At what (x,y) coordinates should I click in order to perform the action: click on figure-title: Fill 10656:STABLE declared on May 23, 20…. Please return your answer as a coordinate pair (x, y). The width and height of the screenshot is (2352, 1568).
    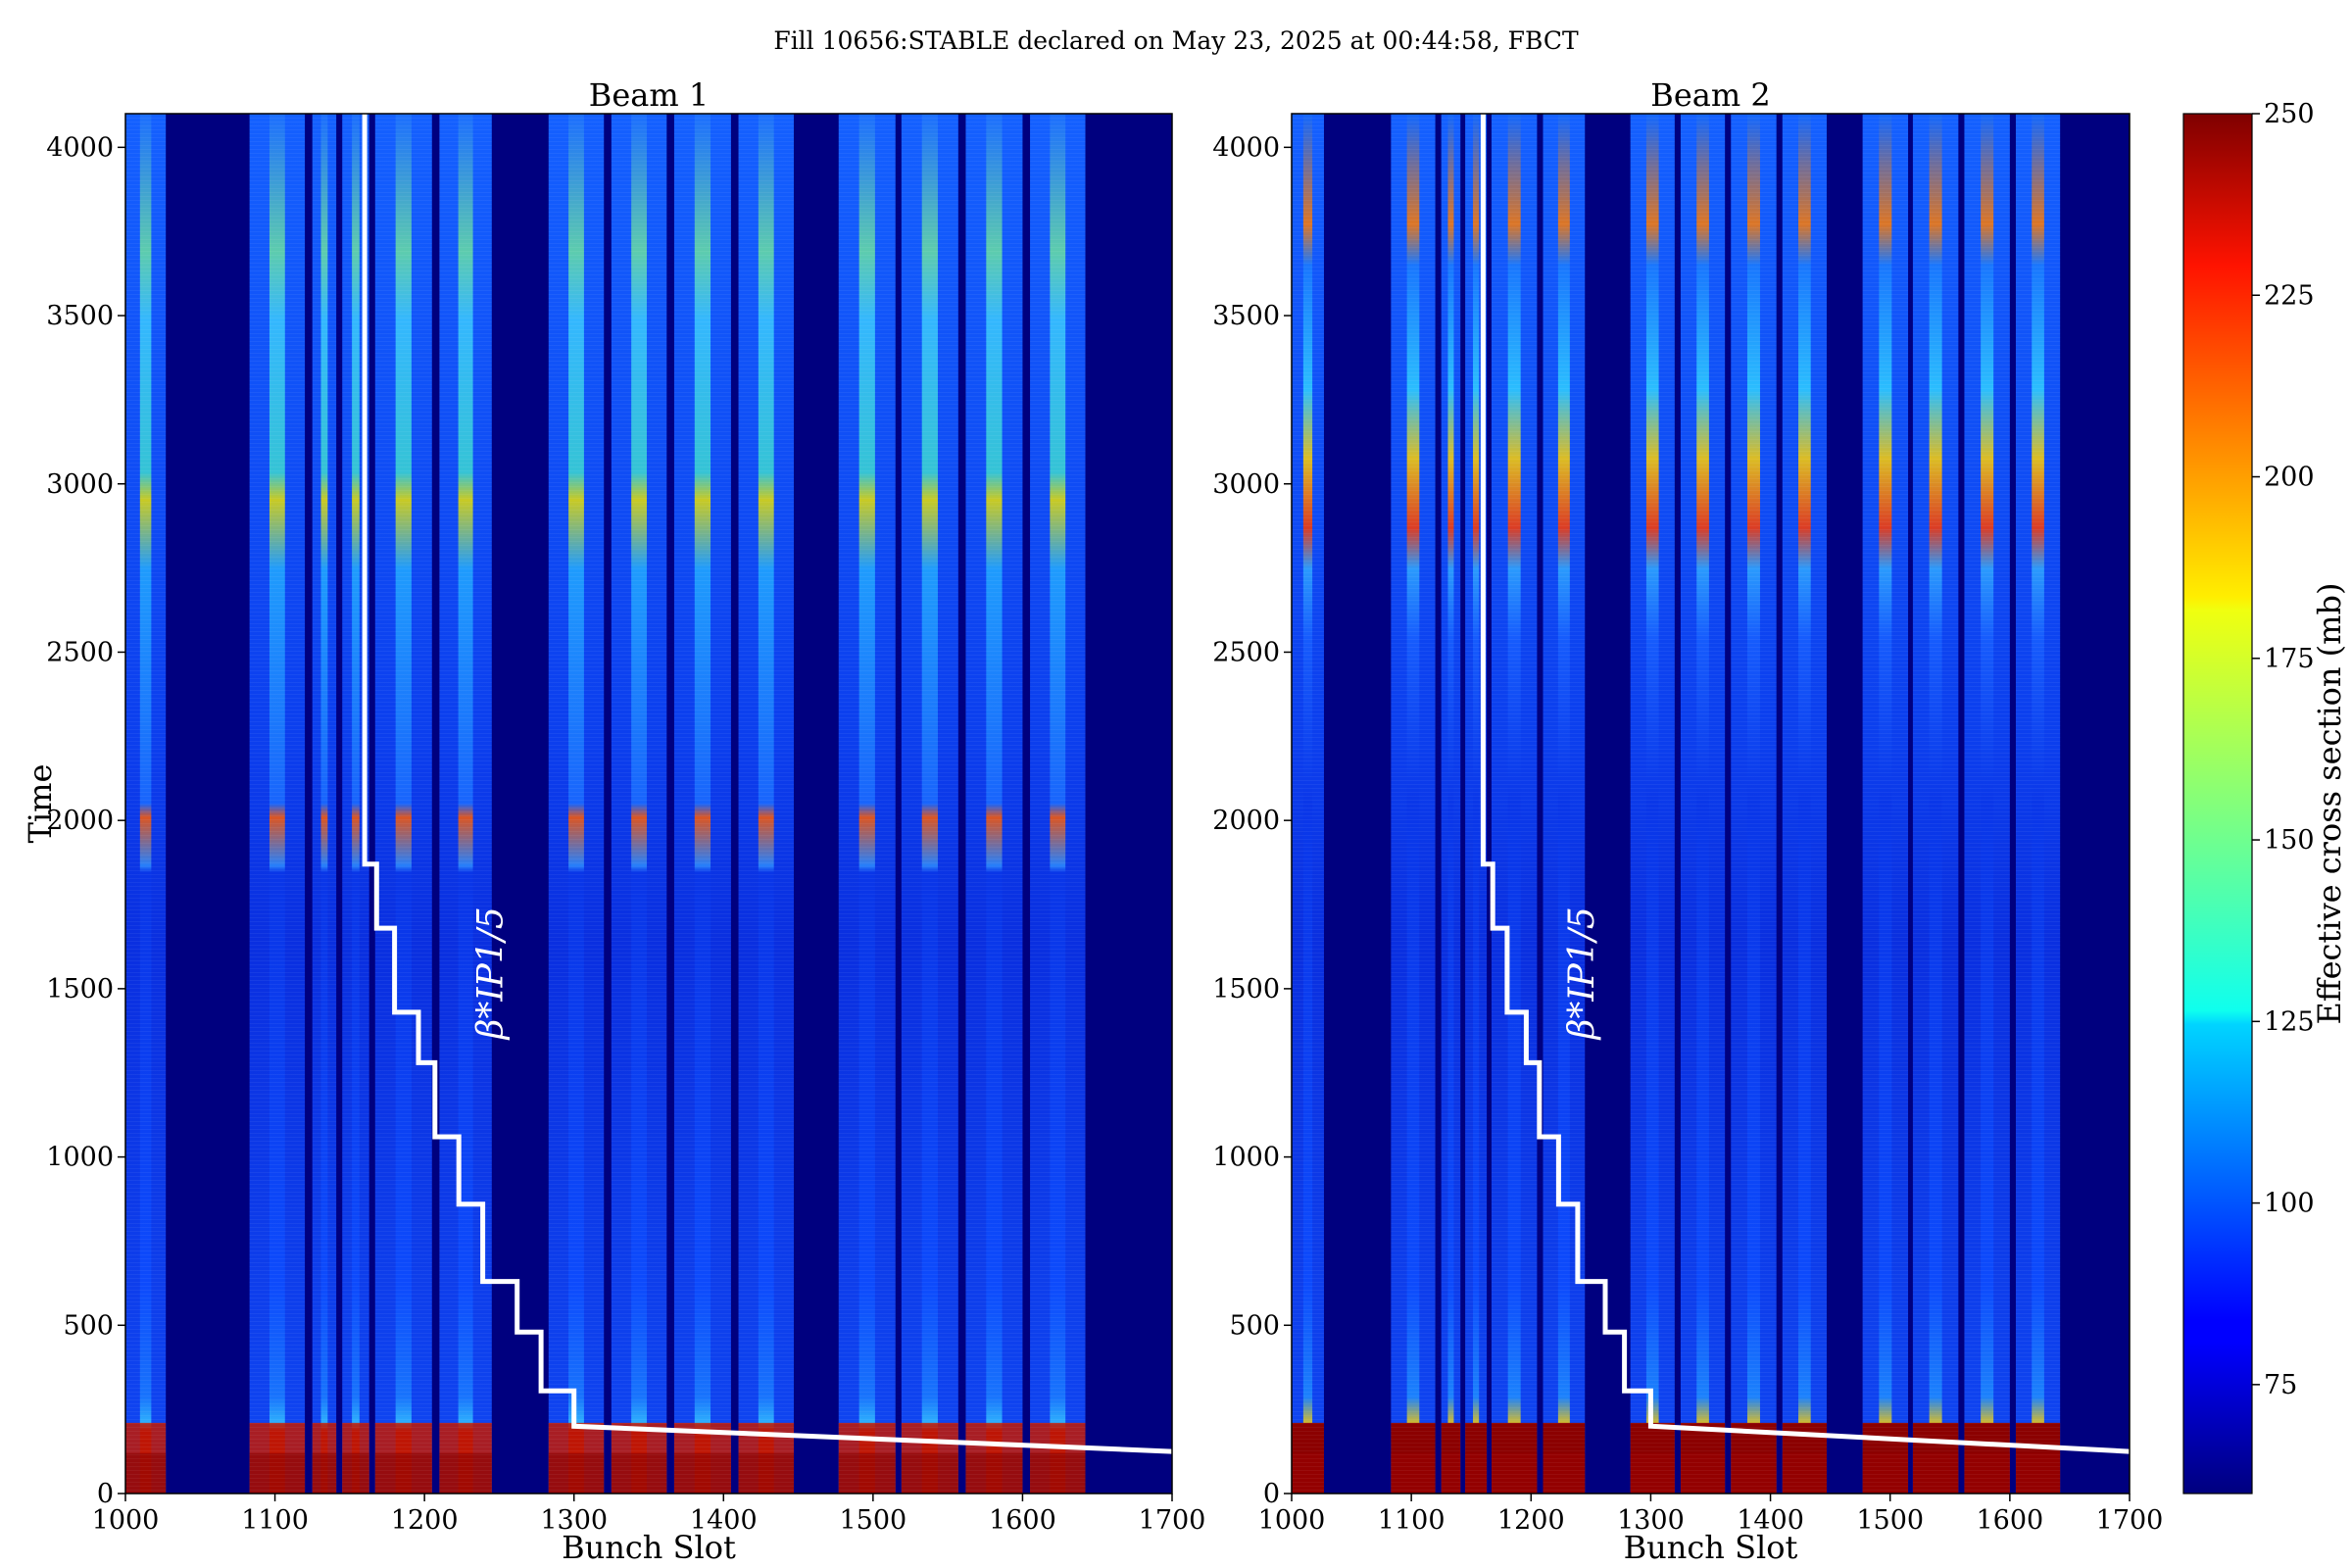
    Looking at the image, I should click on (1176, 40).